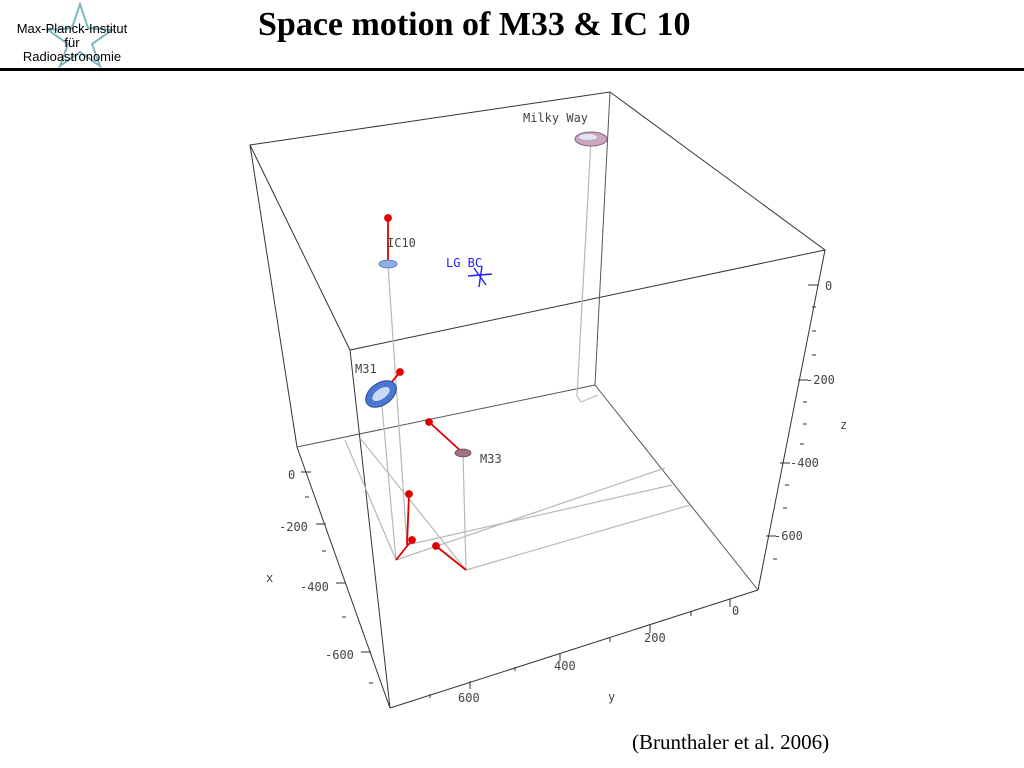 The width and height of the screenshot is (1024, 768). I want to click on logo-line-1: Max-Planck-Institut, so click(72, 28).